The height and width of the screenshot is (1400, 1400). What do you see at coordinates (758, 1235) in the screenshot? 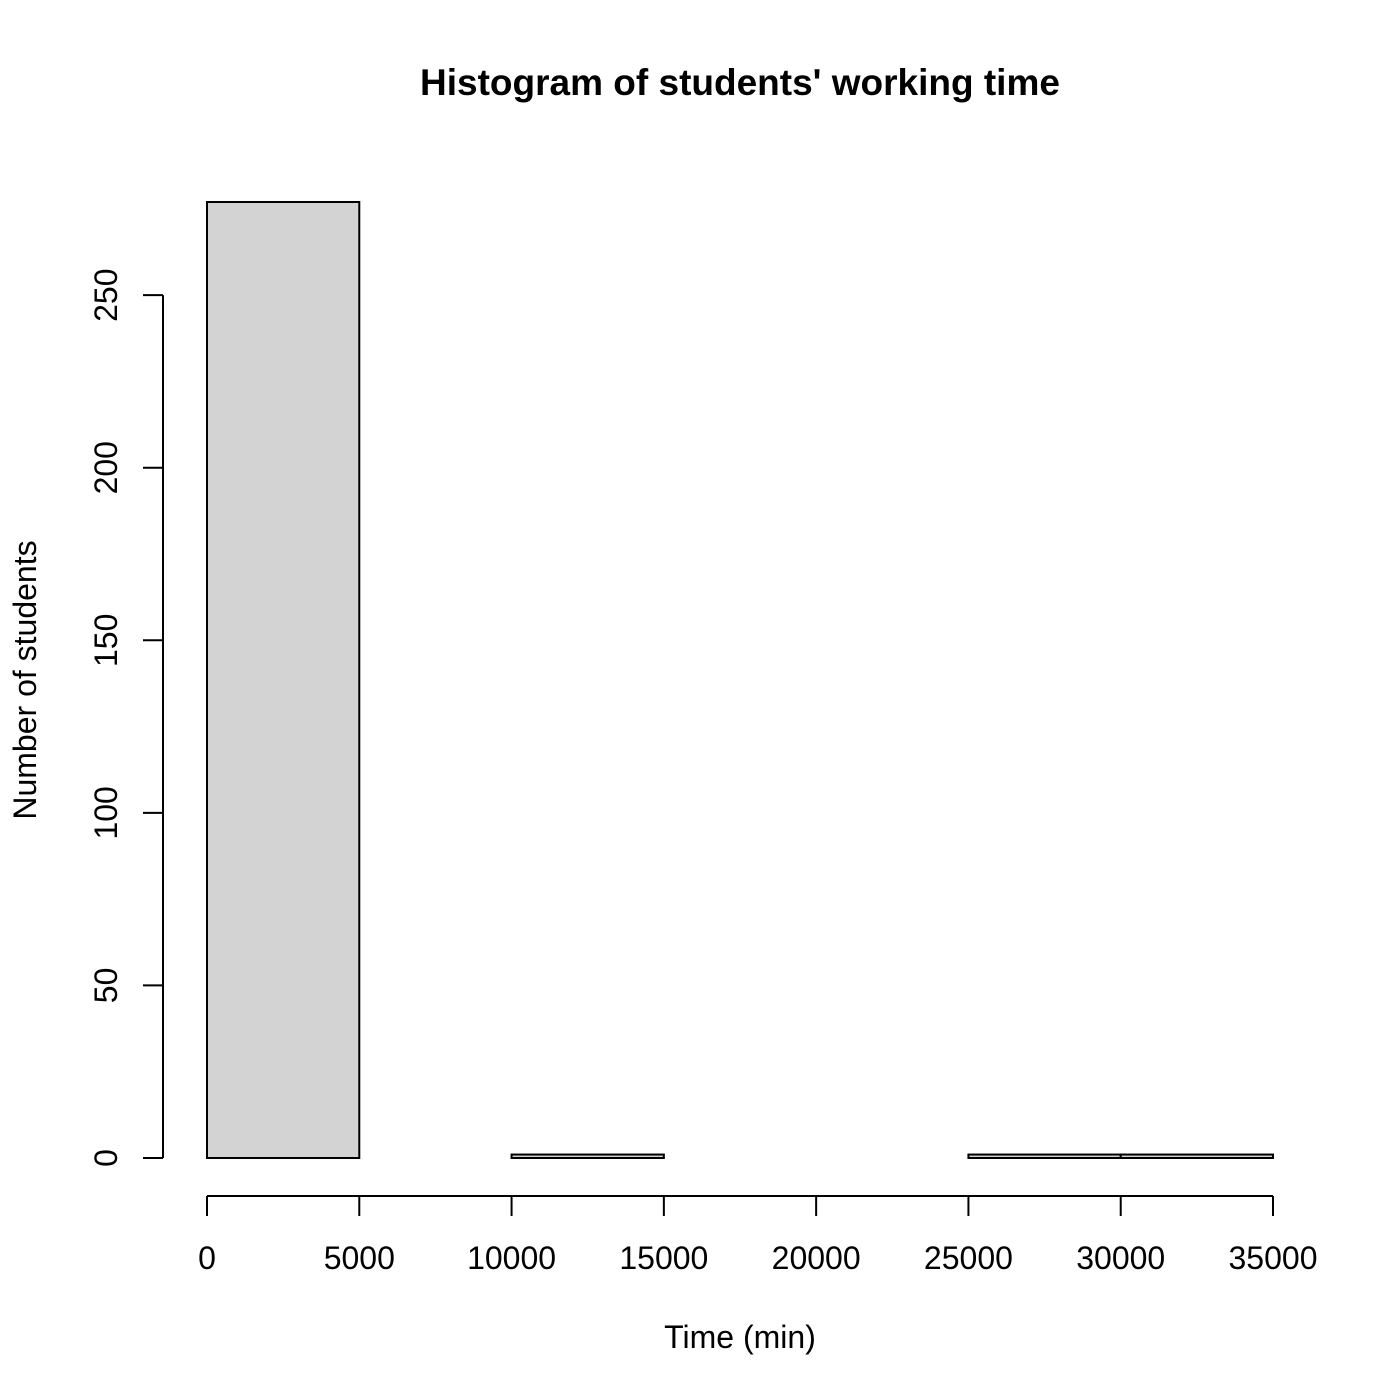
I see `x-axis: 0 5000 10000 15000 20000 25000 30000 35000` at bounding box center [758, 1235].